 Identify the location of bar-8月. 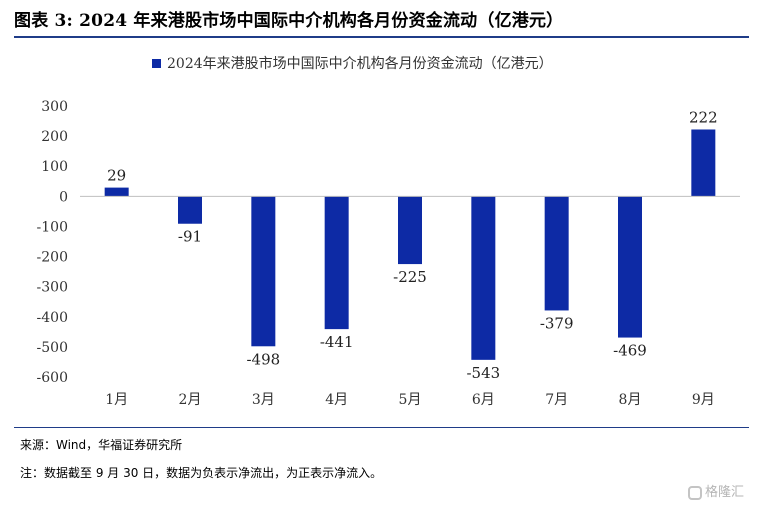
(630, 267).